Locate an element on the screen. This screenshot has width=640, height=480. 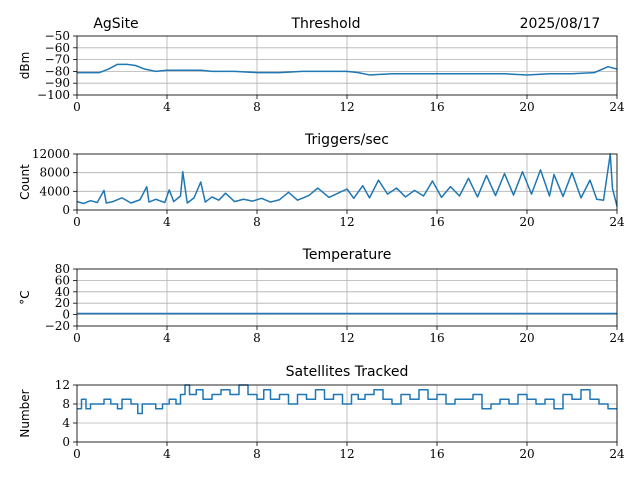
y-tick-label: 80 is located at coordinates (62, 269).